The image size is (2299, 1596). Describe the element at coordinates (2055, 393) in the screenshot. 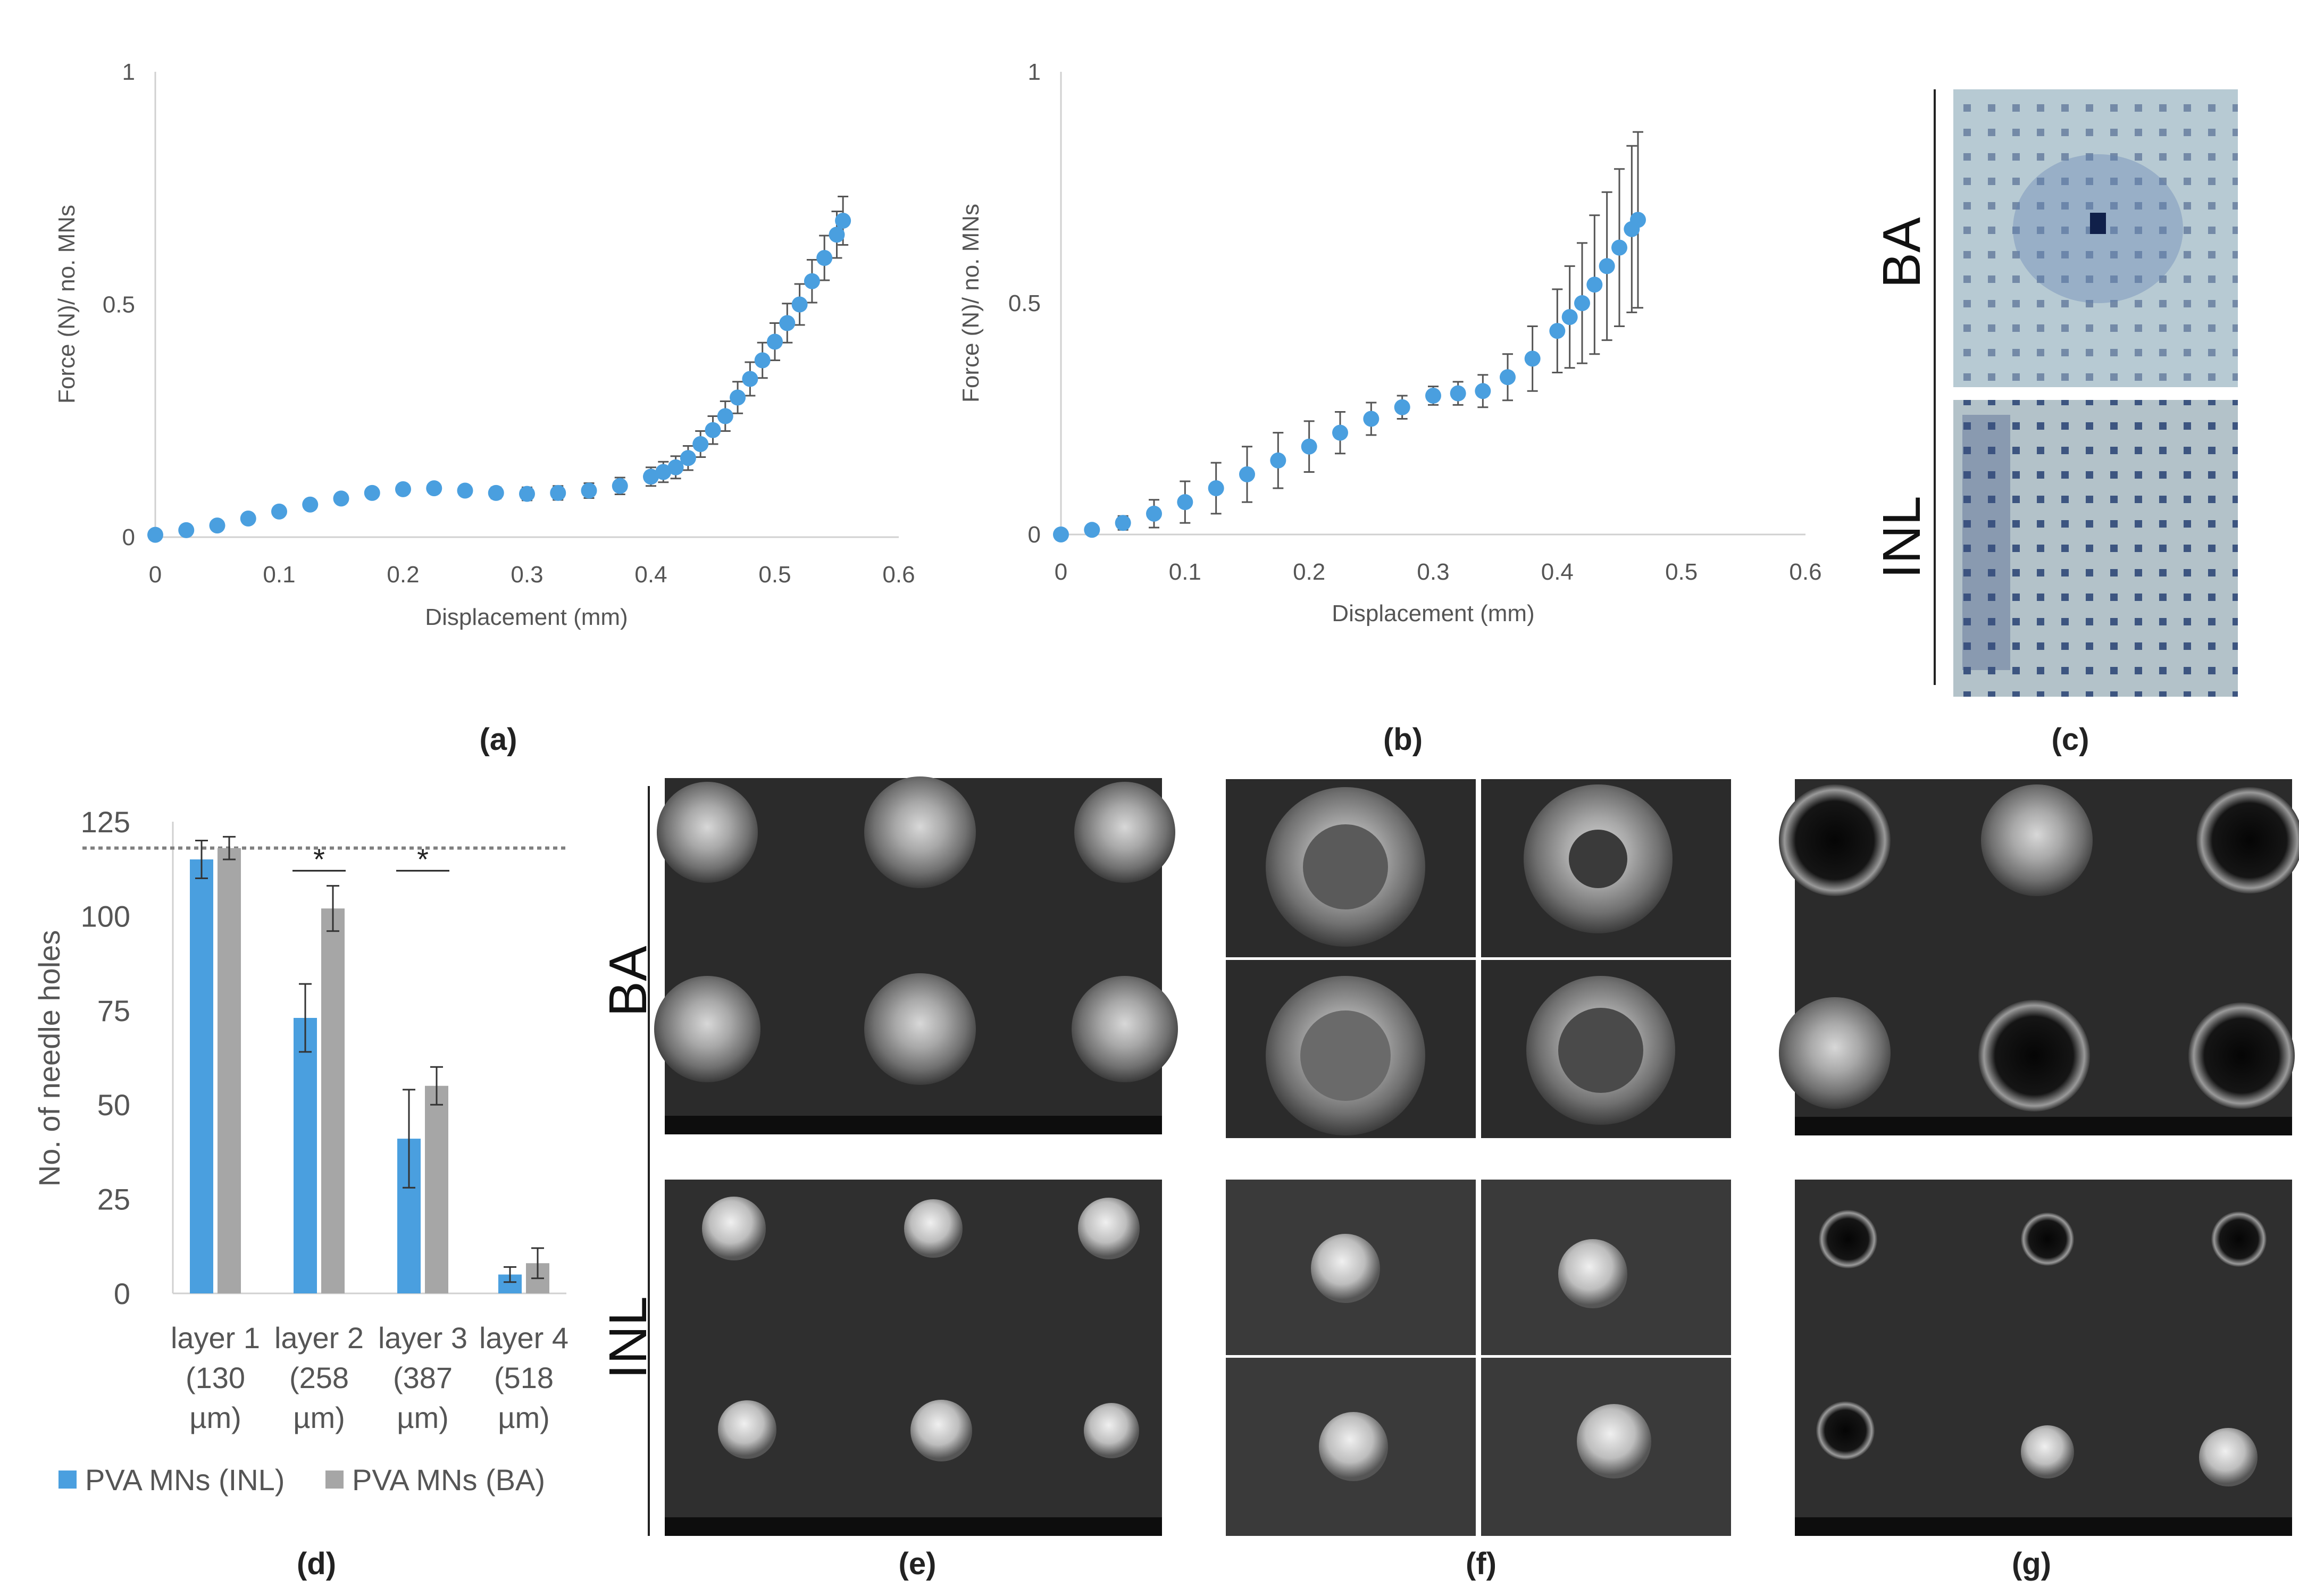

I see `panel-c-images: BA INL` at that location.